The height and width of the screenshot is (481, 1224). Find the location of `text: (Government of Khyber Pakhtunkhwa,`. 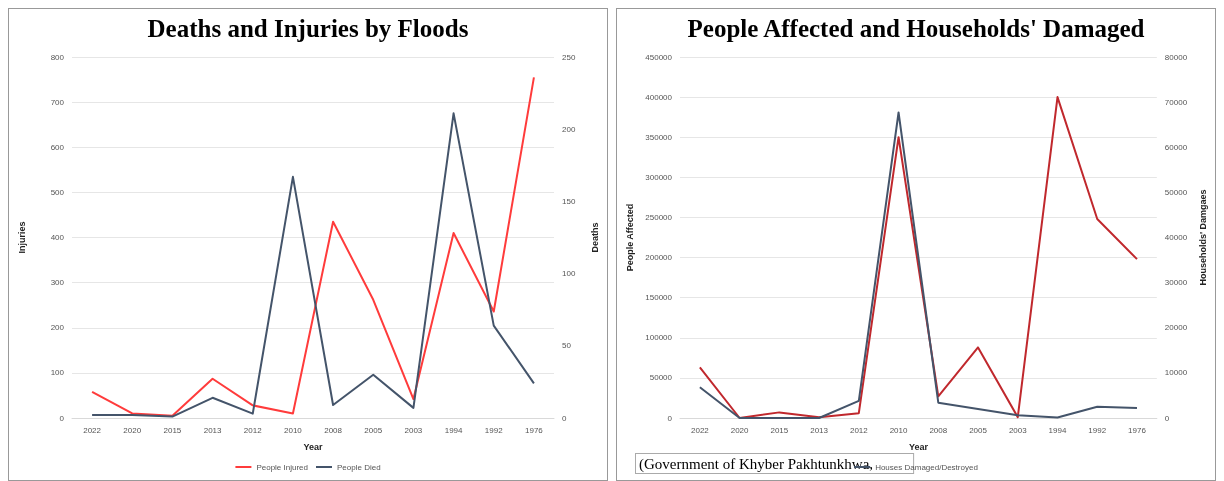

text: (Government of Khyber Pakhtunkhwa, is located at coordinates (756, 464).